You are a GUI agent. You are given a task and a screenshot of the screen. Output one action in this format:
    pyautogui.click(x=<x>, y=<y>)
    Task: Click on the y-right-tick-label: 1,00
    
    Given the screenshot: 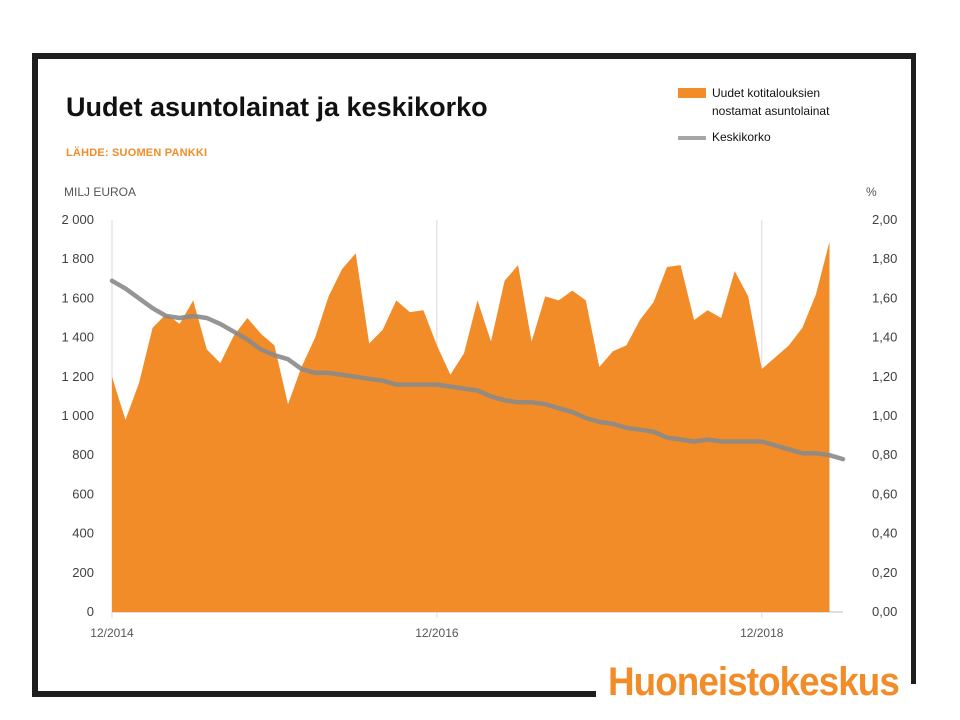 What is the action you would take?
    pyautogui.click(x=884, y=415)
    